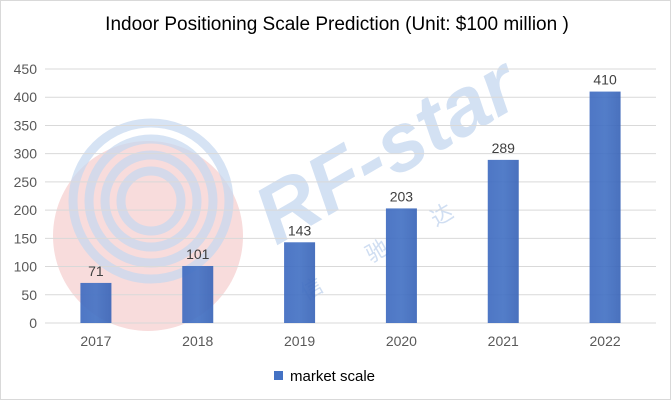  Describe the element at coordinates (95, 341) in the screenshot. I see `x-tick-label: 2017` at that location.